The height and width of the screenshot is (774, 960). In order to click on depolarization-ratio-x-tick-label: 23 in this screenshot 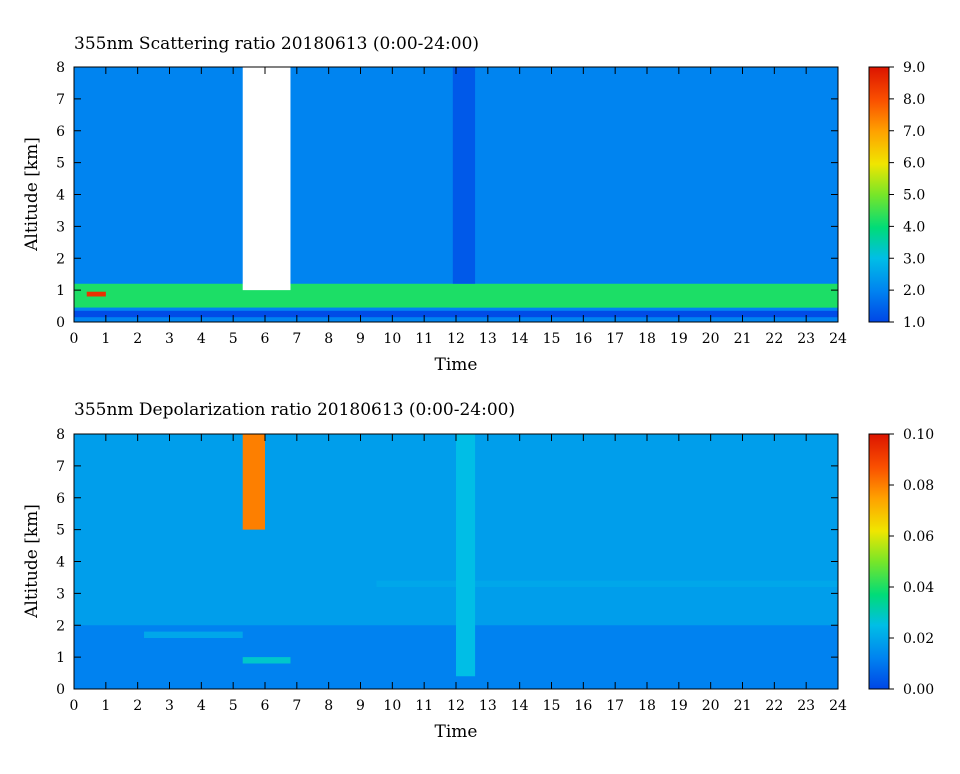, I will do `click(806, 706)`.